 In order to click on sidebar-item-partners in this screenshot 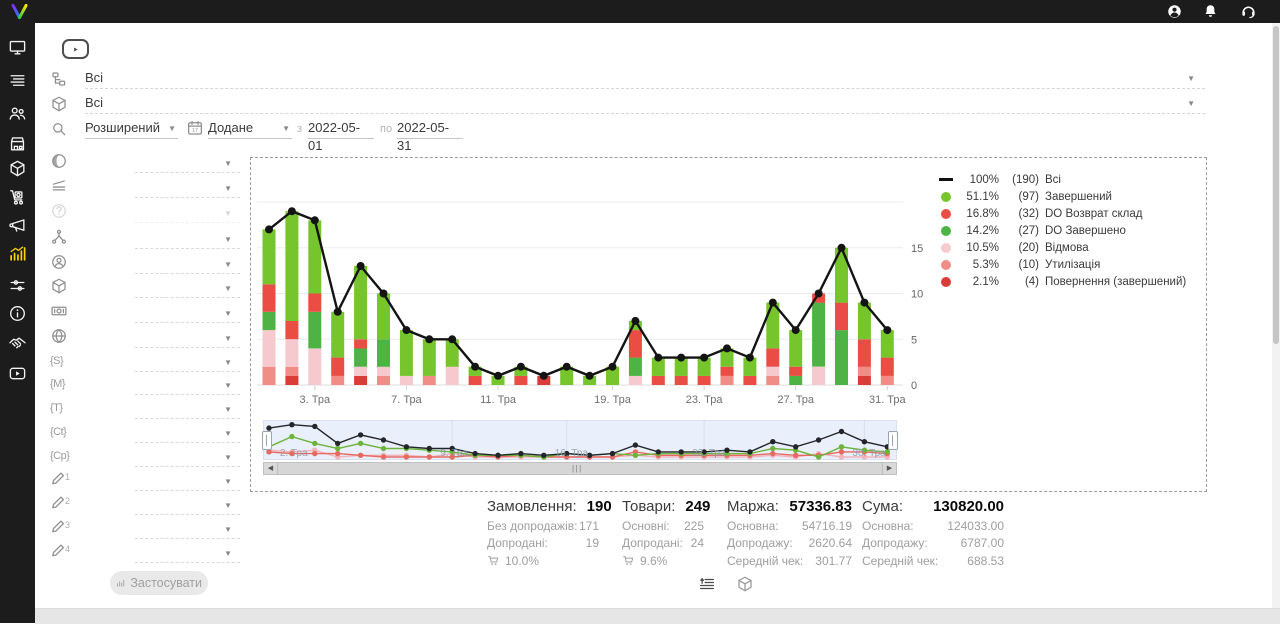, I will do `click(17, 342)`.